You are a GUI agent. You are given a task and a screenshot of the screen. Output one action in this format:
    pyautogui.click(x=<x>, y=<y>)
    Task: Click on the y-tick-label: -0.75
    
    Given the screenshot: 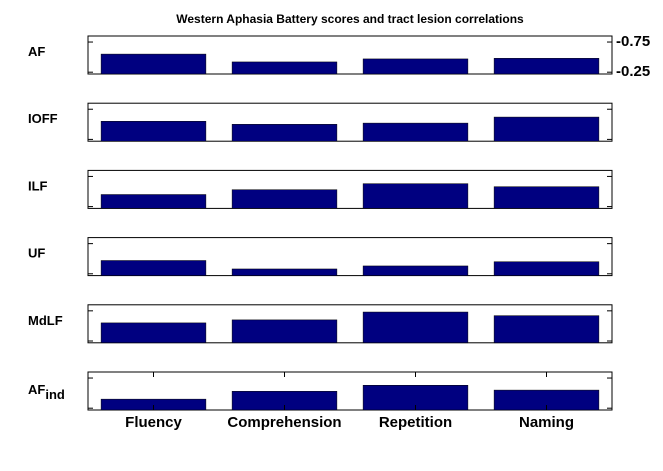 What is the action you would take?
    pyautogui.click(x=633, y=41)
    